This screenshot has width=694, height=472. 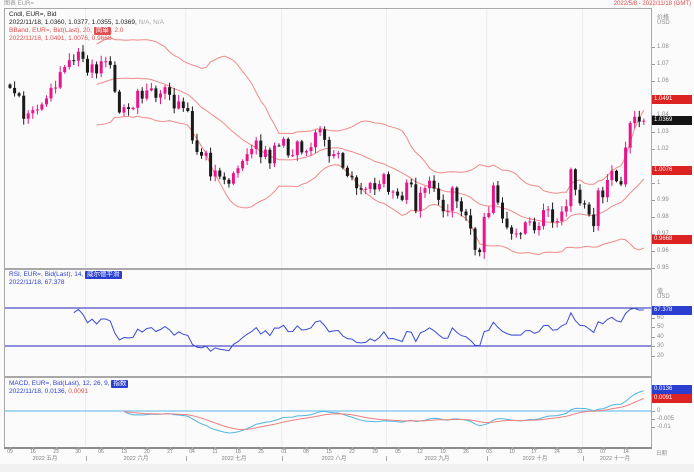 What do you see at coordinates (662, 454) in the screenshot?
I see `date-axis-caption: 日期` at bounding box center [662, 454].